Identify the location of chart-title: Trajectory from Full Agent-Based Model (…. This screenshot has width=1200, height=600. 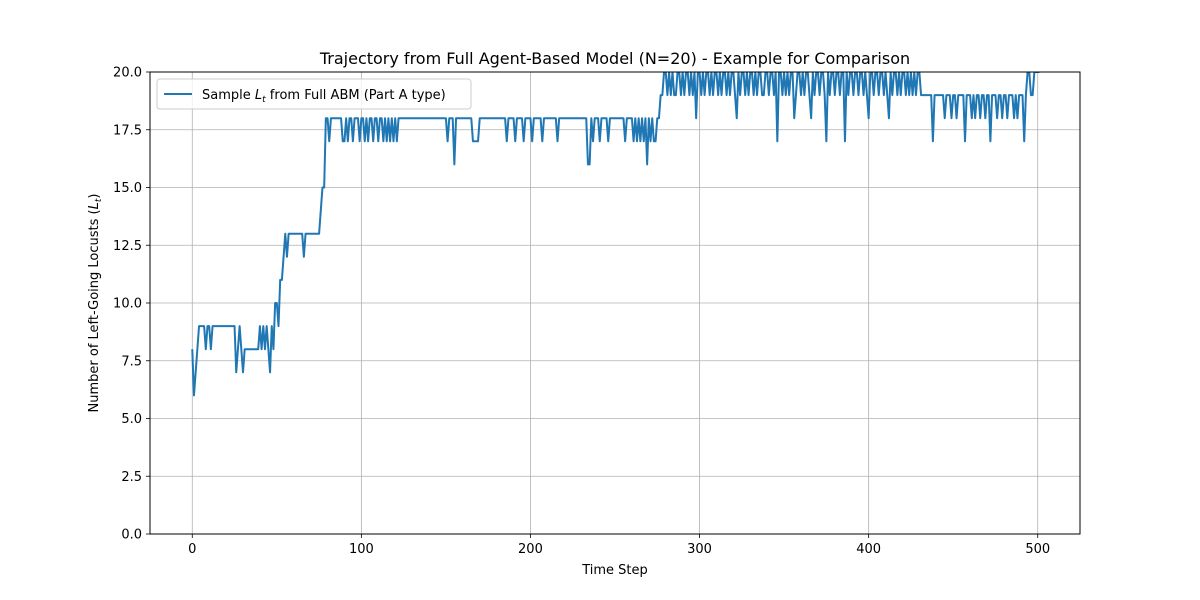
(614, 58).